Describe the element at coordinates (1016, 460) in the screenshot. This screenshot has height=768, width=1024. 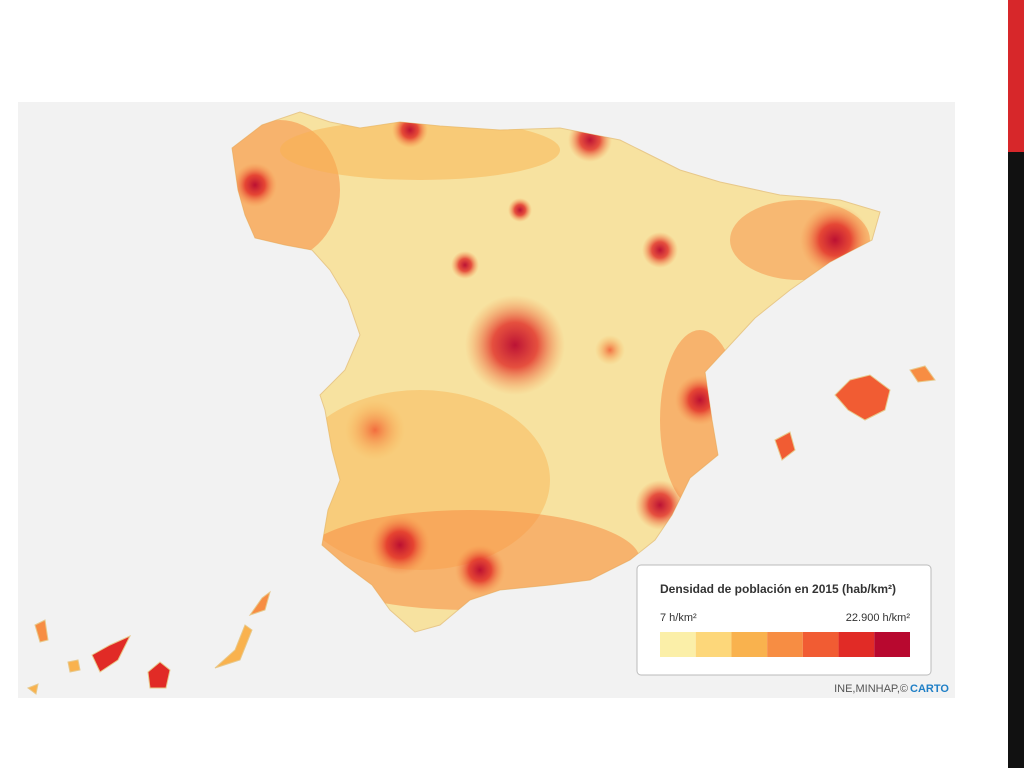
I see `side-bar` at that location.